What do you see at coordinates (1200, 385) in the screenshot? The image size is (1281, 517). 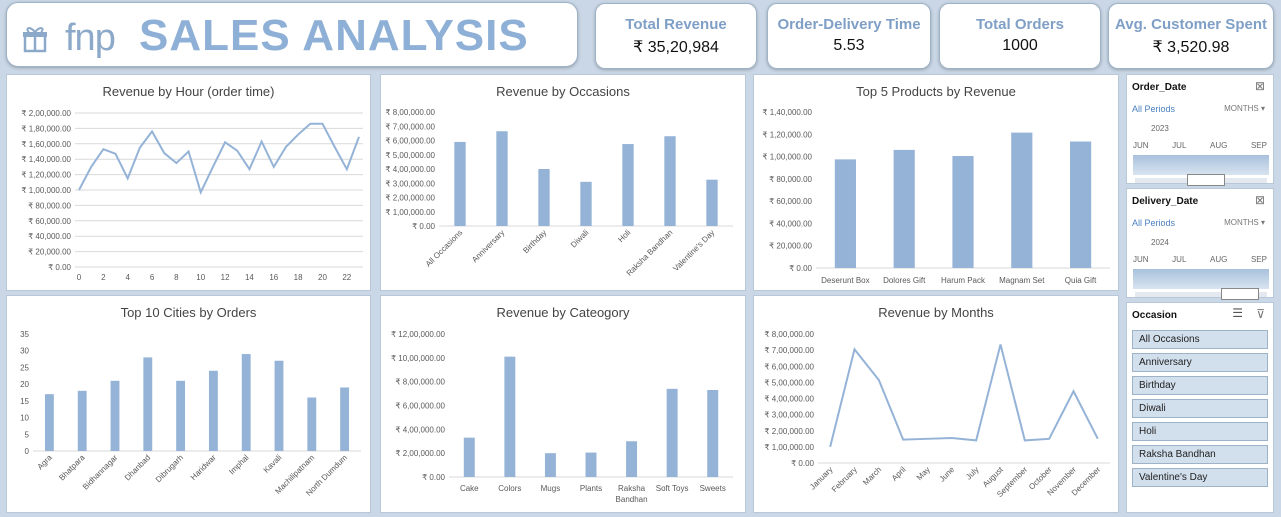 I see `slicer-item-birthday: Birthday` at bounding box center [1200, 385].